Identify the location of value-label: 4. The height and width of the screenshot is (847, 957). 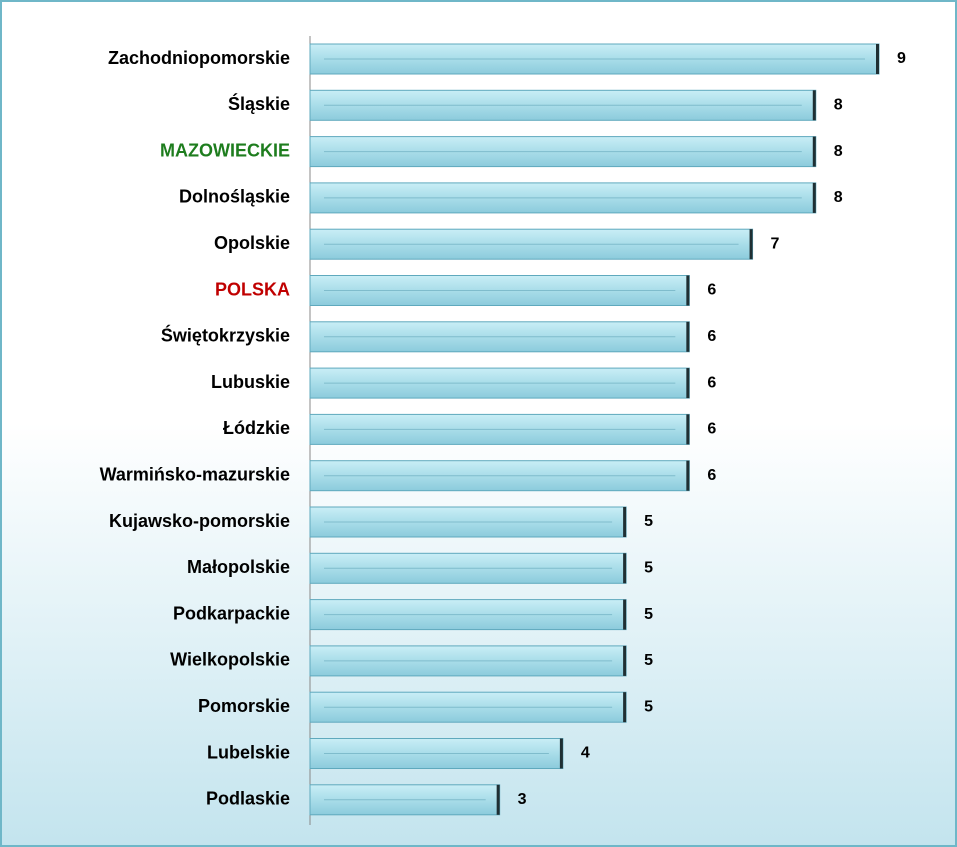
(585, 753).